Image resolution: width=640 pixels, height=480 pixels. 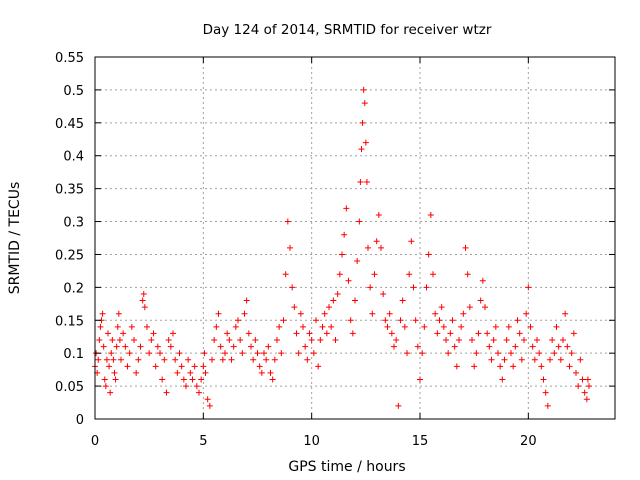 I want to click on x-tick-label: 20, so click(x=528, y=441).